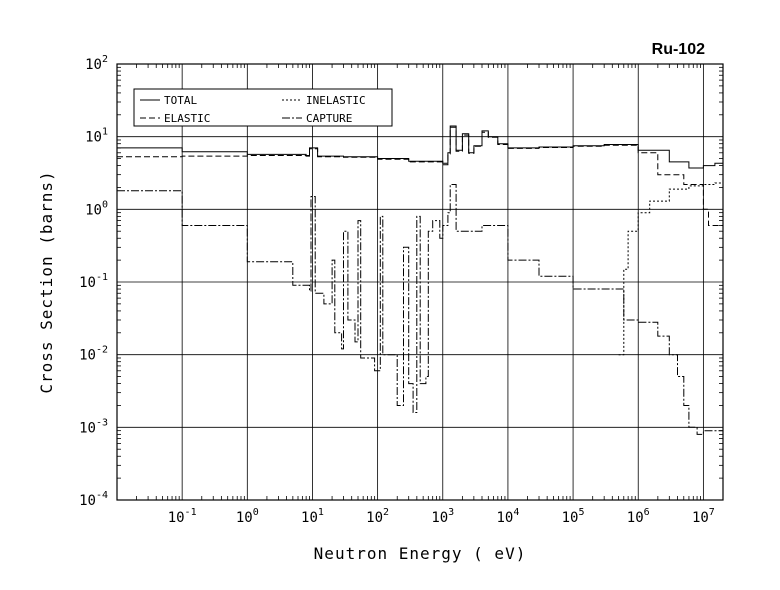 The image size is (780, 590). Describe the element at coordinates (46, 281) in the screenshot. I see `y-axis-label: Cross Section (barns)` at that location.